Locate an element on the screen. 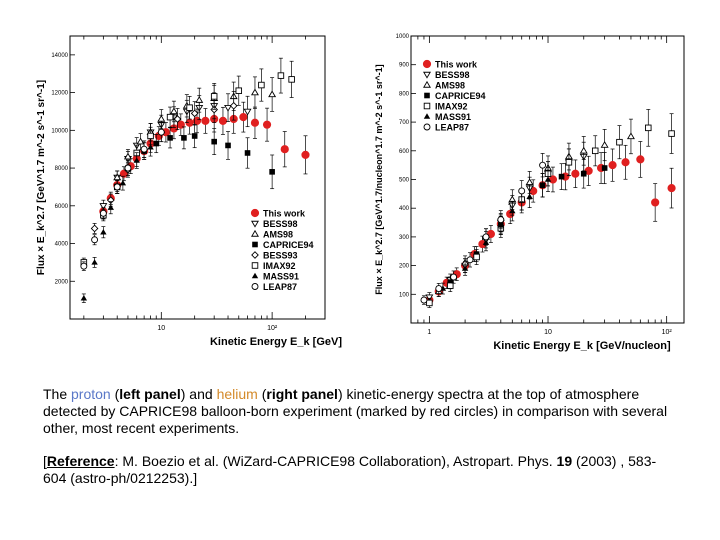 The image size is (720, 540). y-axis-label: Flux × E_k^2.7 [GeV^1.7 m^-2 s^-1 sr^-1] is located at coordinates (41, 177).